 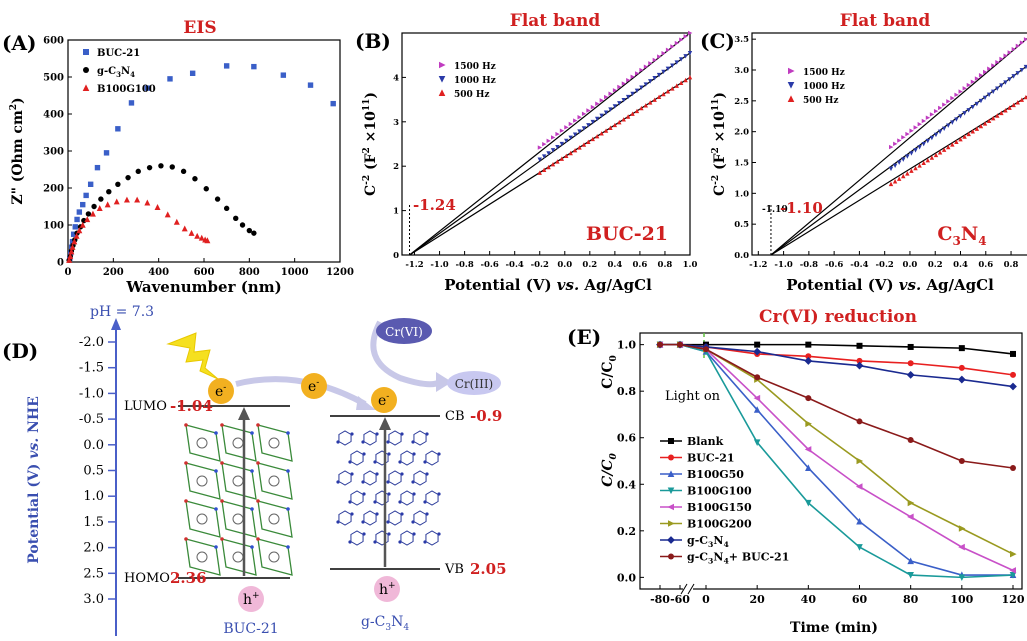 I want to click on panel-c-ylabel: C-2 (F2 ×1011), so click(x=719, y=144).